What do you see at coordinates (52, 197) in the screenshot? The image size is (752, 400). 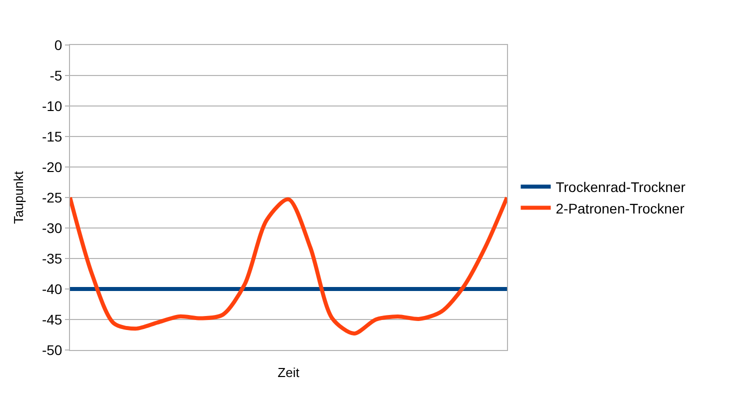 I see `y-tick-label: -25` at bounding box center [52, 197].